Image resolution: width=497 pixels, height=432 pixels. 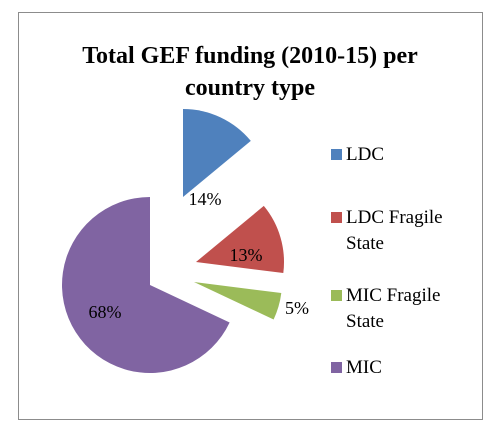 What do you see at coordinates (394, 230) in the screenshot?
I see `legend-label: LDC Fragile State` at bounding box center [394, 230].